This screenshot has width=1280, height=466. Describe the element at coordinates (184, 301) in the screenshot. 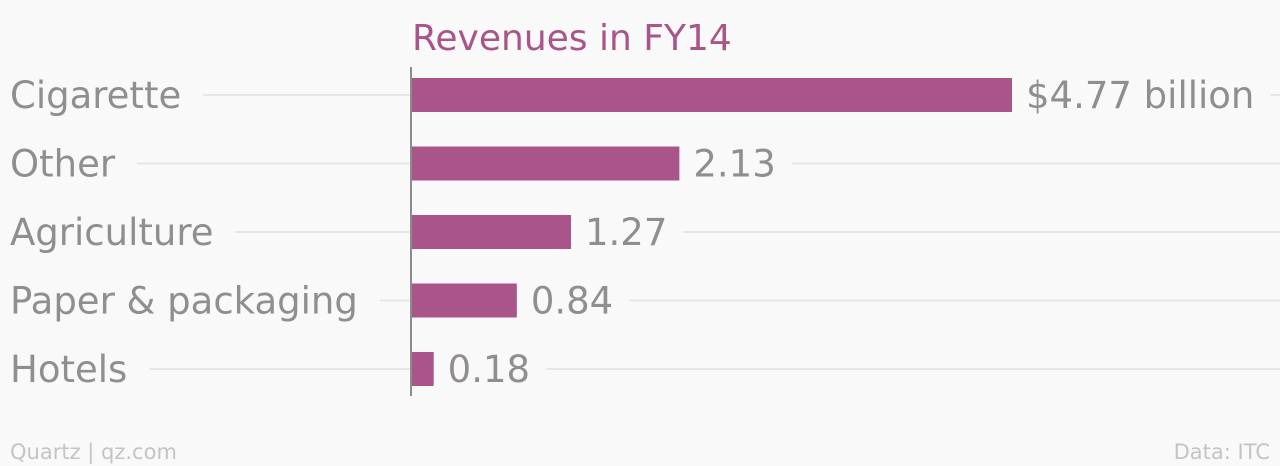

I see `category-label: Paper & packaging` at that location.